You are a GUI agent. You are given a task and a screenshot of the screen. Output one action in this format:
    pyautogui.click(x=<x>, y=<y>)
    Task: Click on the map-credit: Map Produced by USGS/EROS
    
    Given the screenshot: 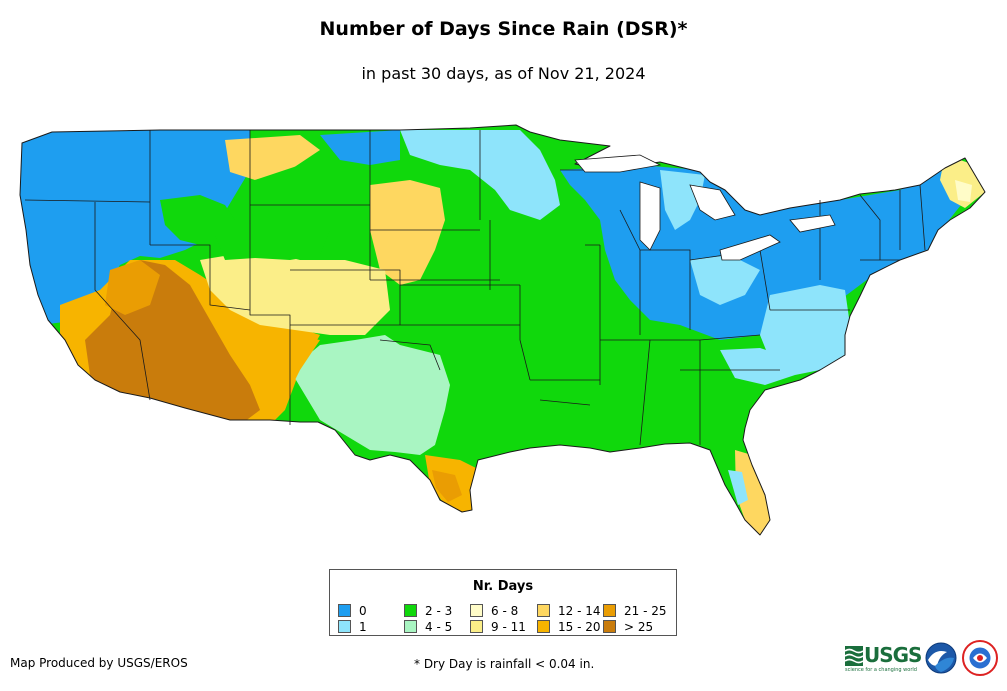 What is the action you would take?
    pyautogui.click(x=99, y=663)
    